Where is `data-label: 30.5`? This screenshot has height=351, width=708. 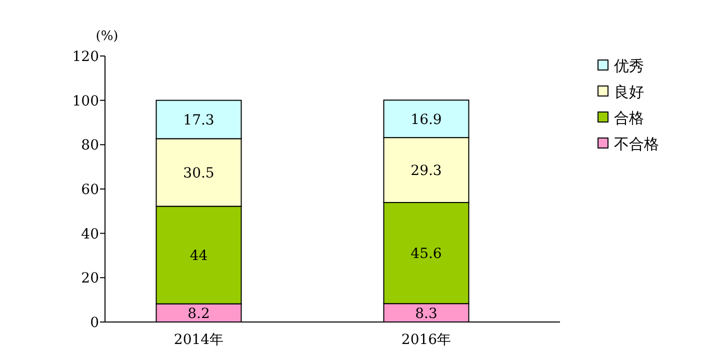
data-label: 30.5 is located at coordinates (198, 173).